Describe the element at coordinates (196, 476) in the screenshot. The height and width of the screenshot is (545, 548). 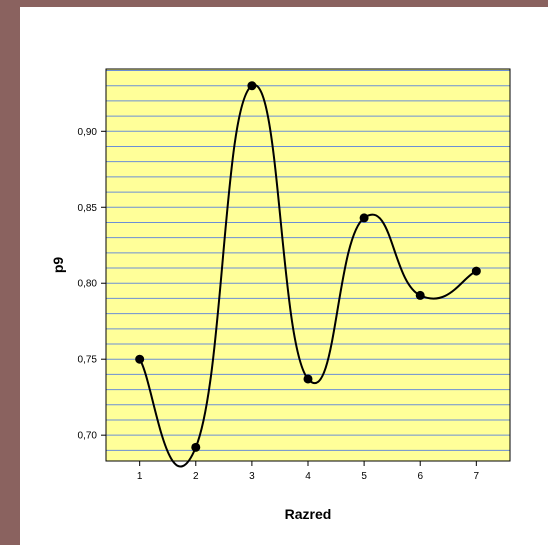
I see `x-tick-label: 2` at that location.